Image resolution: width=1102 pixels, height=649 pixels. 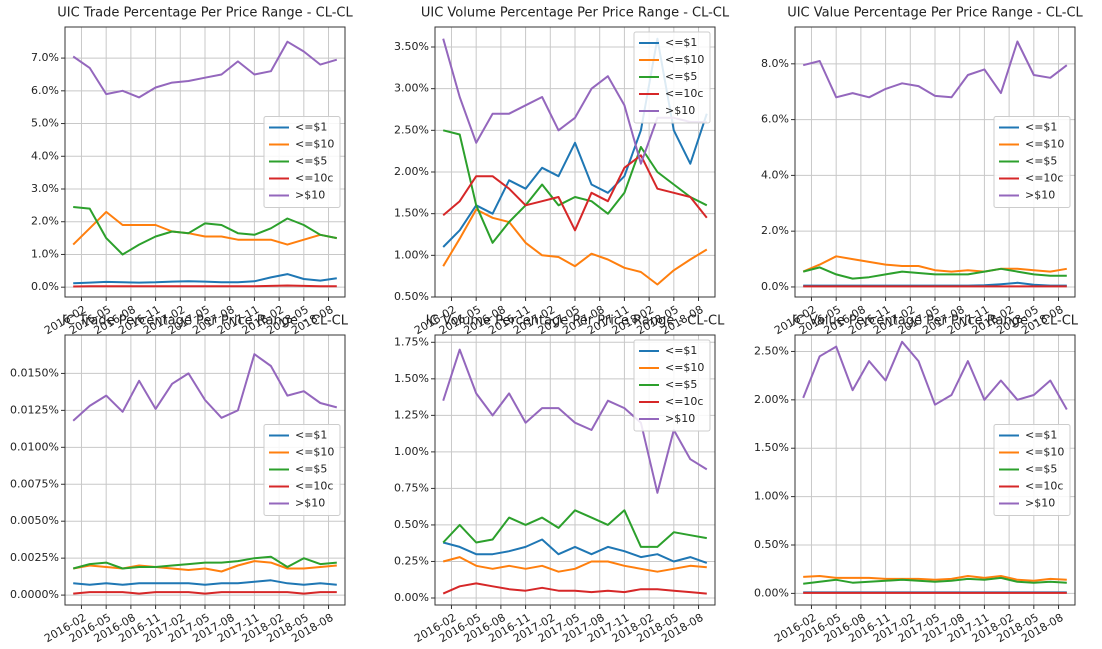 What do you see at coordinates (34, 520) in the screenshot?
I see `y-tick-label: 0.0050%` at bounding box center [34, 520].